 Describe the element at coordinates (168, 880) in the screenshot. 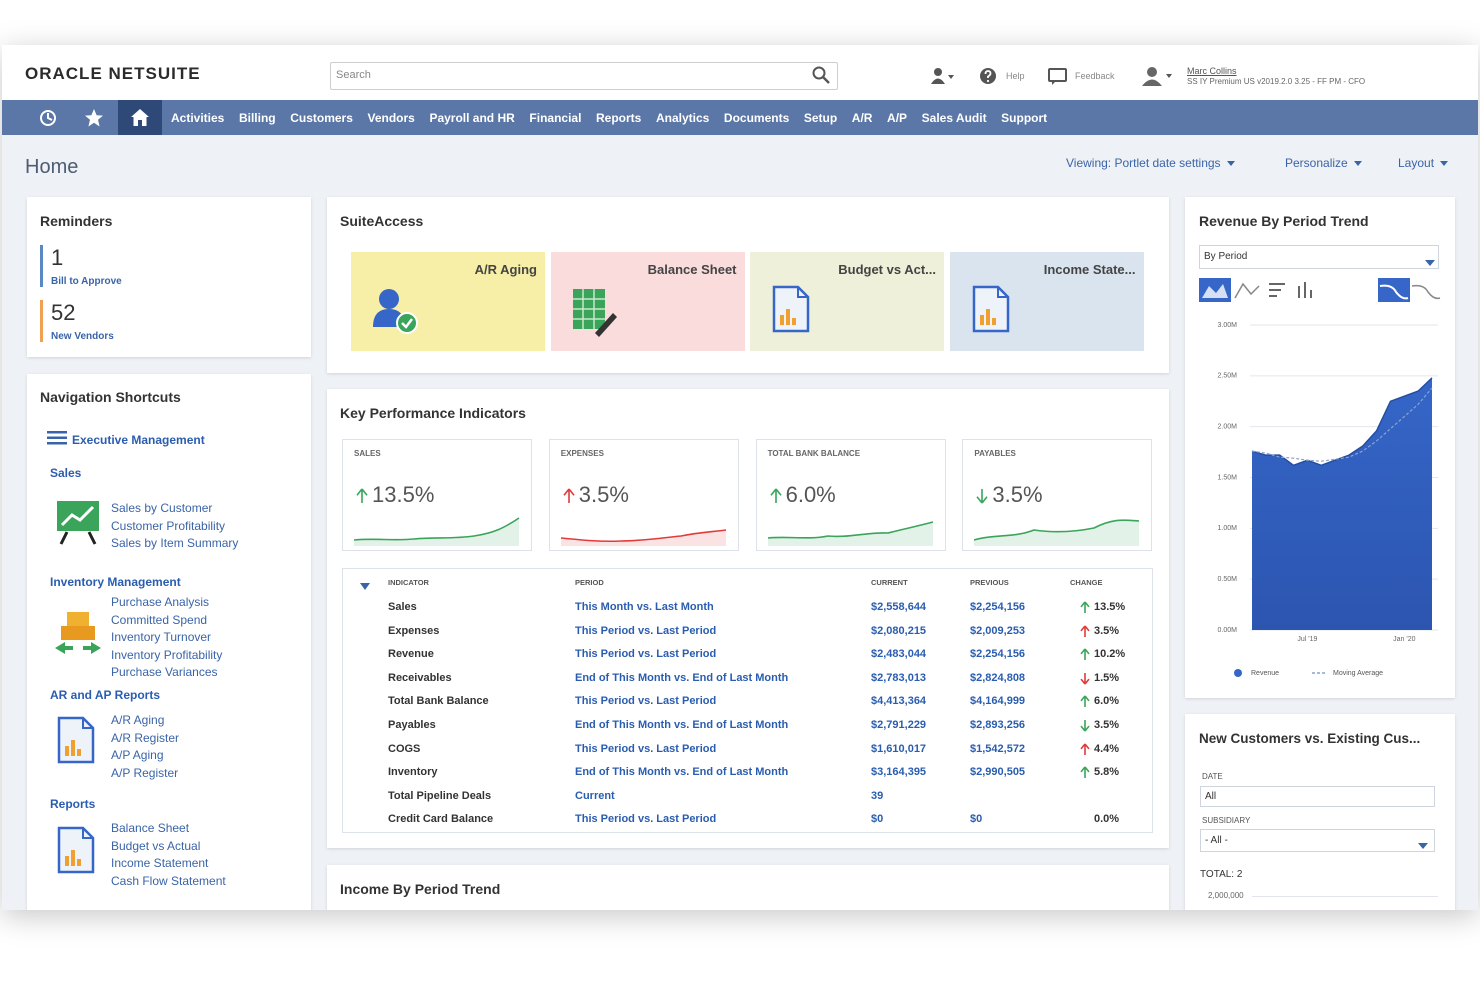

I see `shortcut-link: Cash Flow Statement` at that location.